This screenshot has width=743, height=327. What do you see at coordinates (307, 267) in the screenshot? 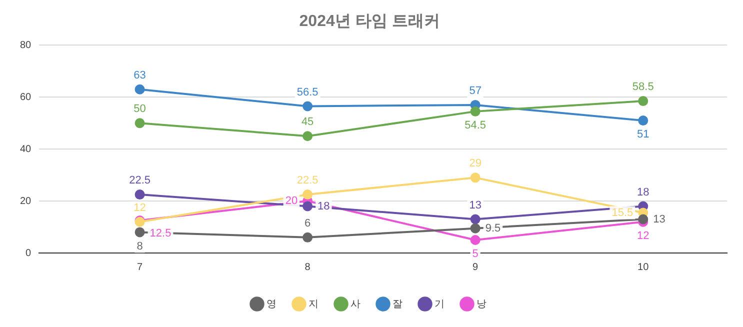
I see `x-tick-label: 8` at bounding box center [307, 267].